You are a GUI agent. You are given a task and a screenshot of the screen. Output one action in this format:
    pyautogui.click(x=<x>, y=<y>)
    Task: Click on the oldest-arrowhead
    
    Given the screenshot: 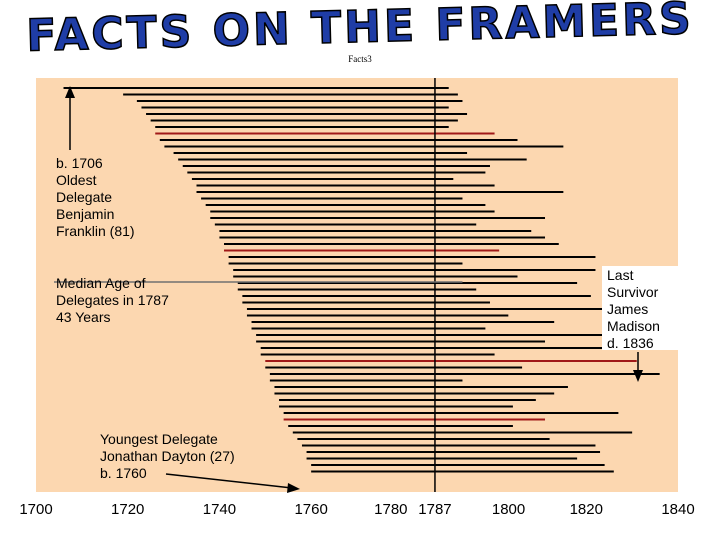 What is the action you would take?
    pyautogui.click(x=70, y=92)
    